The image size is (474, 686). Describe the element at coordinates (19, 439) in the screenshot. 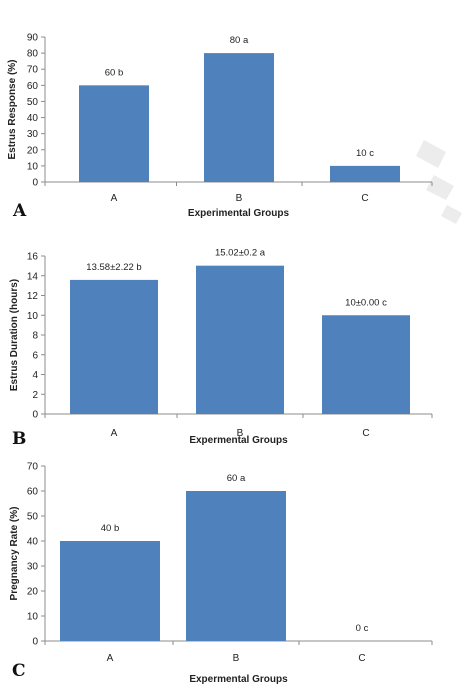

I see `panel-letter: B` at that location.